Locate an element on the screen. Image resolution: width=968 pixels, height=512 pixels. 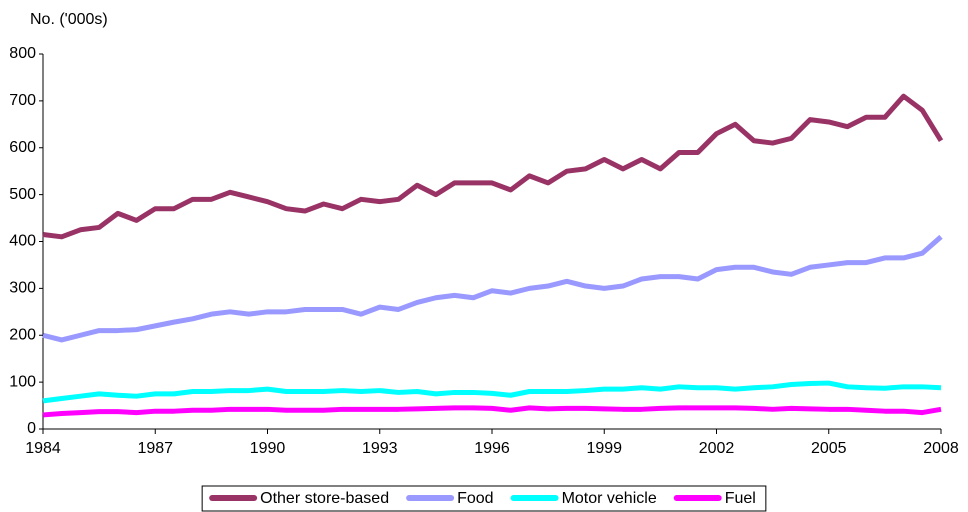
x-tick-label: 1987 is located at coordinates (155, 448).